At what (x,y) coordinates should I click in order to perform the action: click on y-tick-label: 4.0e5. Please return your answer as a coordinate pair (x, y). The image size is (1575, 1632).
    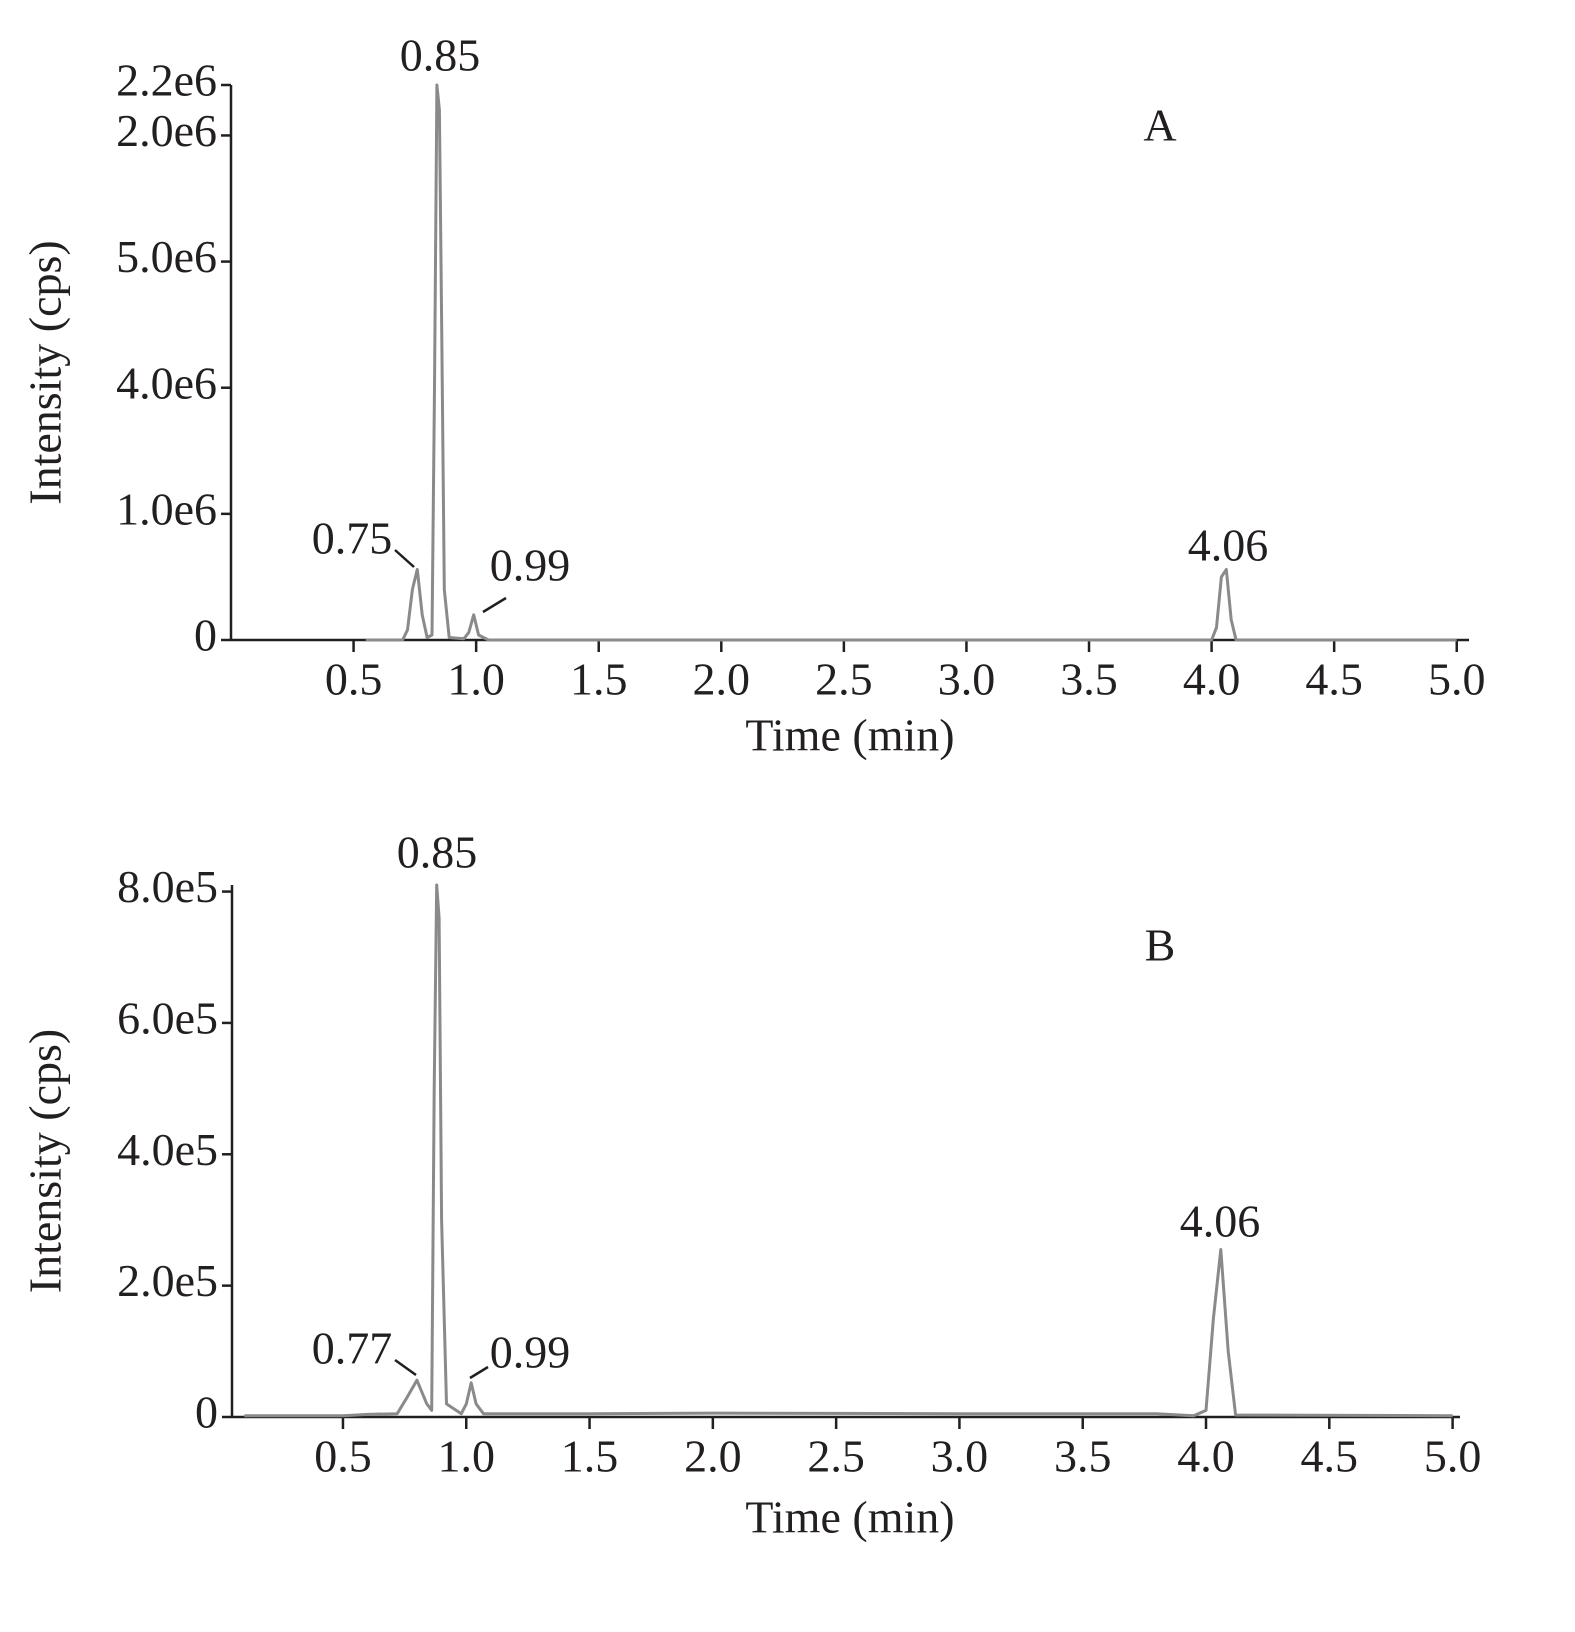
    Looking at the image, I should click on (167, 1149).